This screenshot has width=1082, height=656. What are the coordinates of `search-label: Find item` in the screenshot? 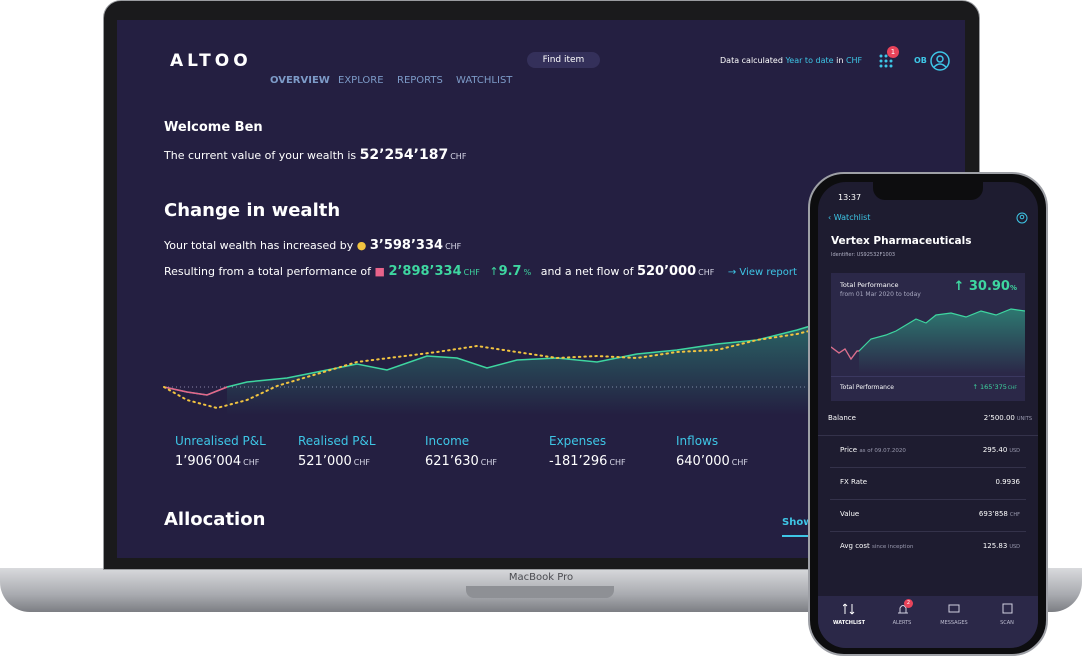 It's located at (563, 60).